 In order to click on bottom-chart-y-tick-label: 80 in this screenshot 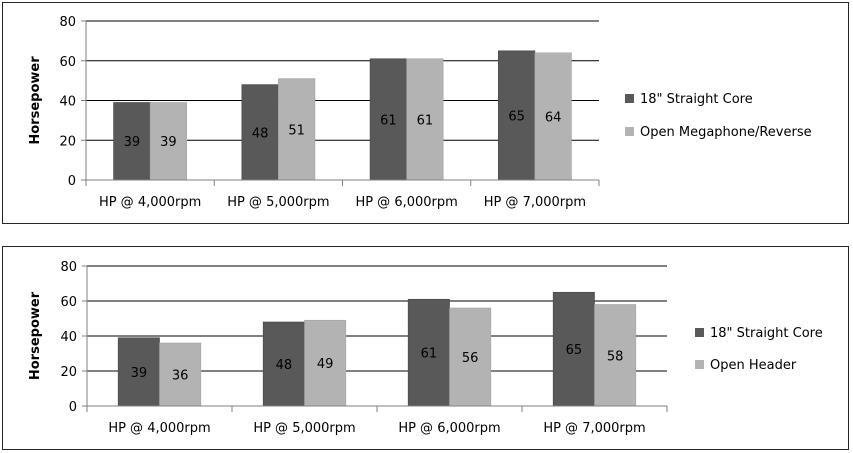, I will do `click(68, 267)`.